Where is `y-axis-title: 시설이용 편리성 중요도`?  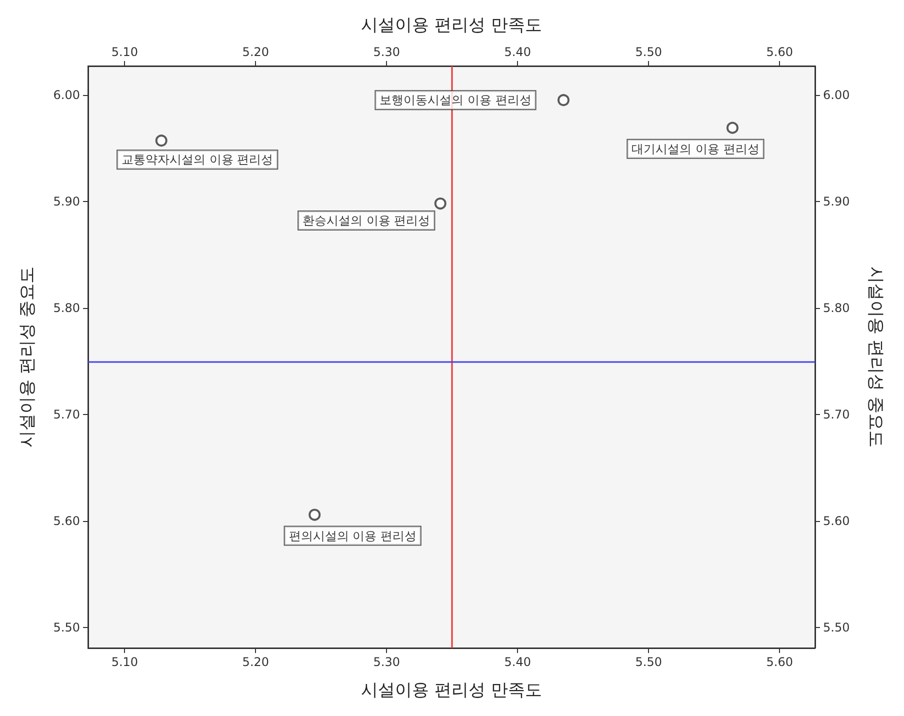 y-axis-title: 시설이용 편리성 중요도 is located at coordinates (28, 357).